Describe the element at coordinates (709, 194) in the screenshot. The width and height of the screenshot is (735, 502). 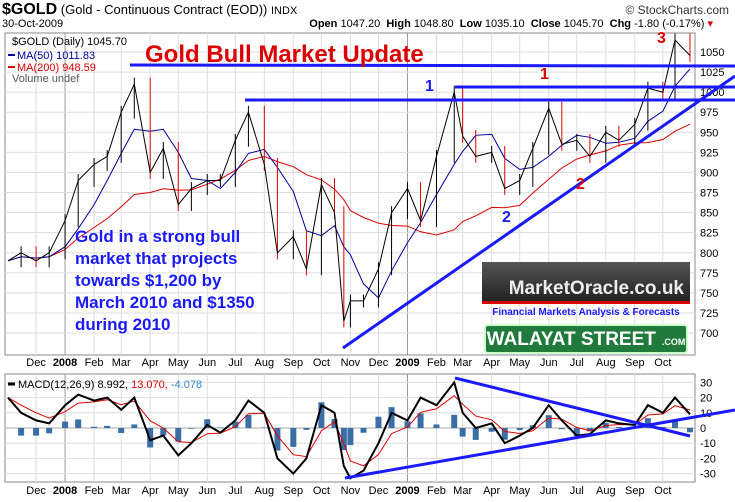
I see `y-tick-label: 875` at that location.